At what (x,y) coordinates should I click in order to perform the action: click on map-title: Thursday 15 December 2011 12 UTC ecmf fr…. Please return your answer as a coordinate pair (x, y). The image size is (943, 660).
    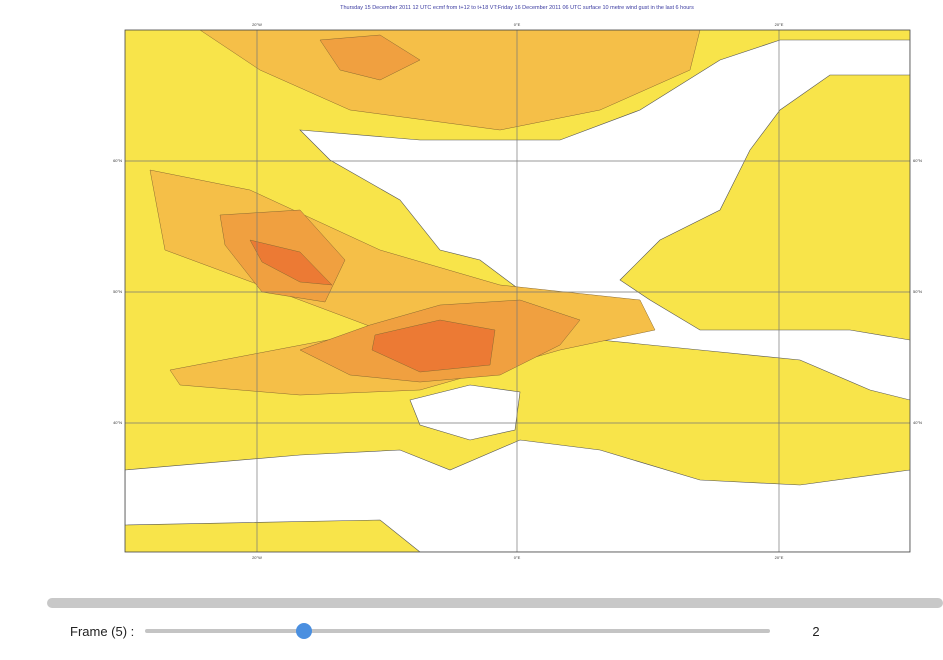
    Looking at the image, I should click on (517, 8).